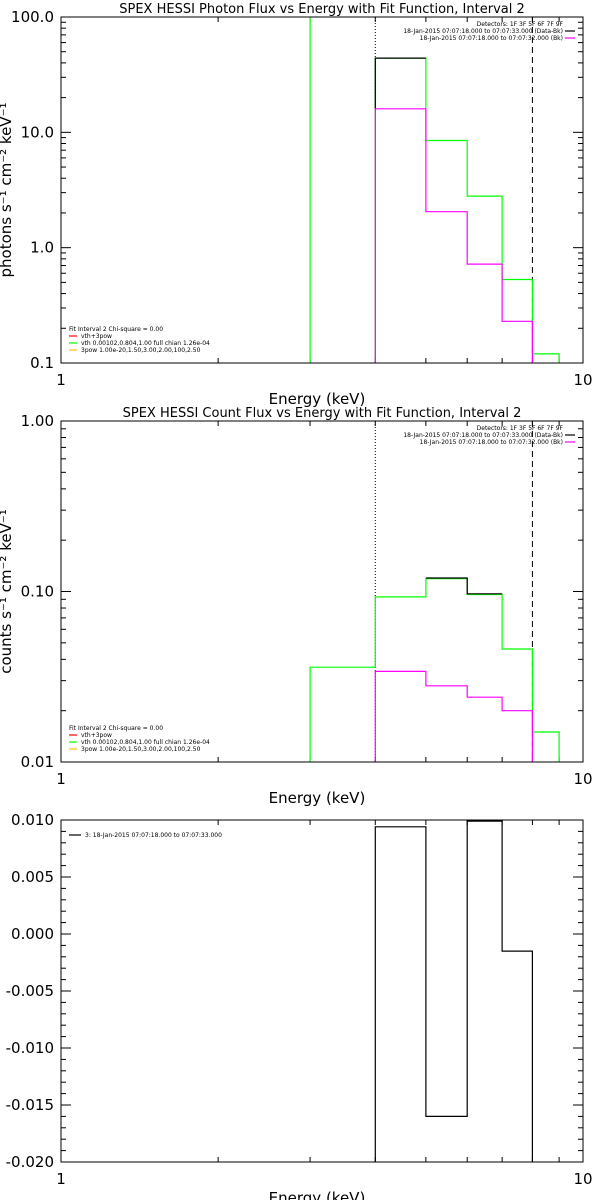 This screenshot has width=600, height=1200. Describe the element at coordinates (37, 132) in the screenshot. I see `y-tick-label: 10.0` at that location.